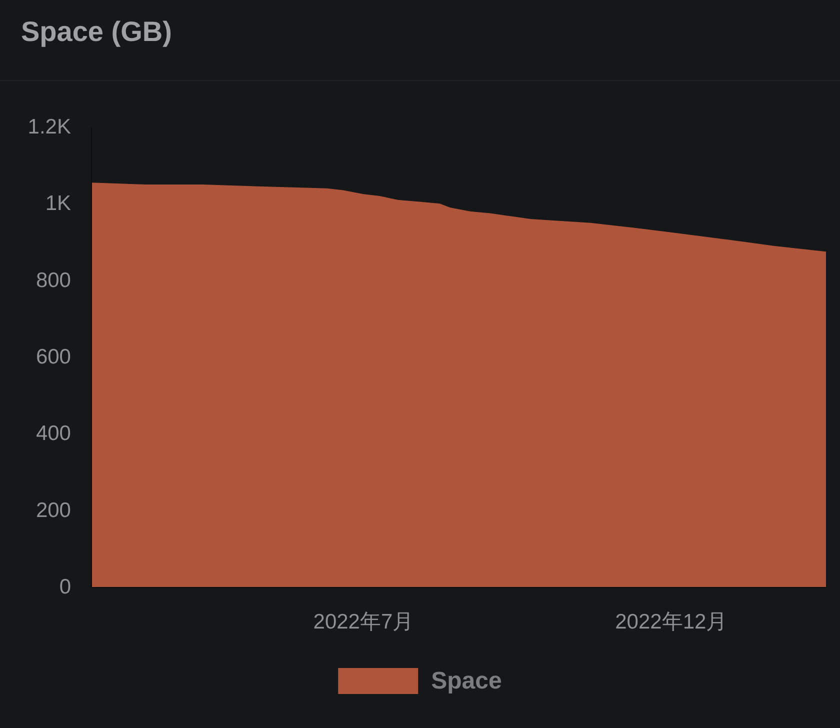 The width and height of the screenshot is (840, 728). I want to click on y-tick-label: 600, so click(53, 357).